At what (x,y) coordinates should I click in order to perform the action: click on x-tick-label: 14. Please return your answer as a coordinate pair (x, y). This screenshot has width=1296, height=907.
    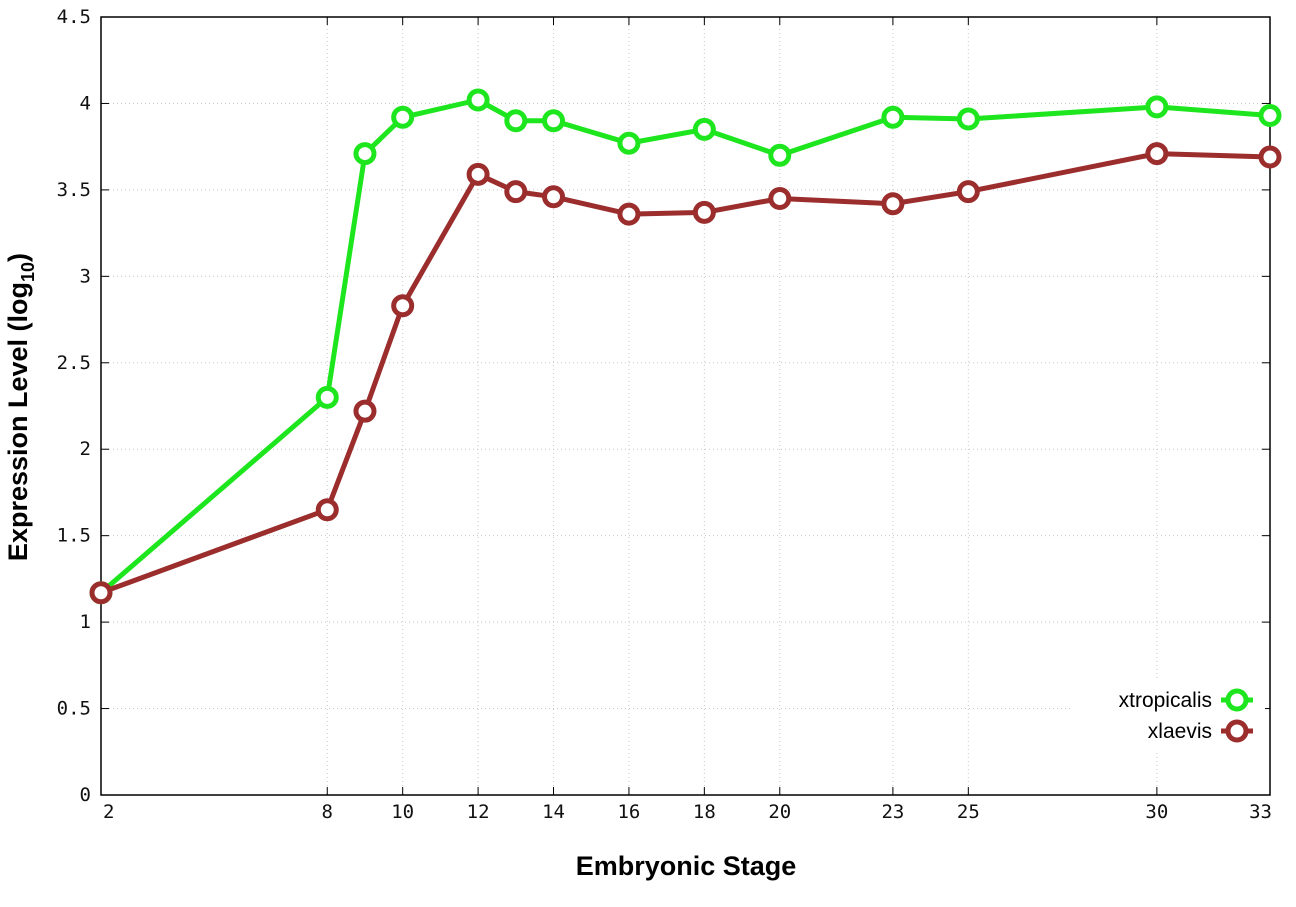
    Looking at the image, I should click on (553, 812).